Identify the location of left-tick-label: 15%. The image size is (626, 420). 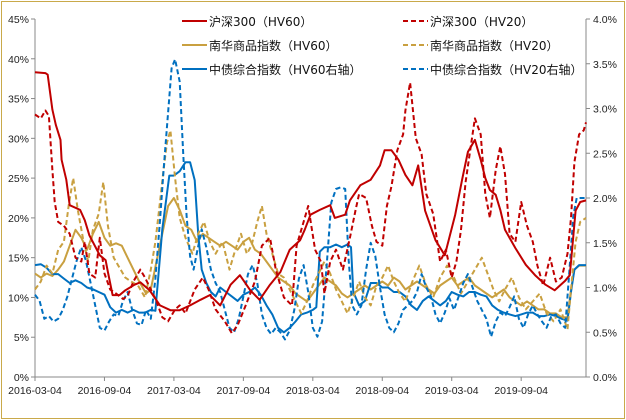
(18, 259).